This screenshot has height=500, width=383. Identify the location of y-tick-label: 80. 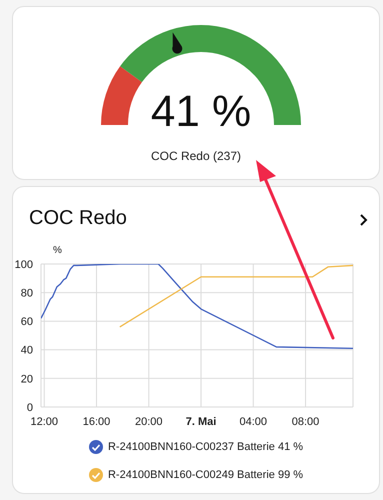
(26, 294).